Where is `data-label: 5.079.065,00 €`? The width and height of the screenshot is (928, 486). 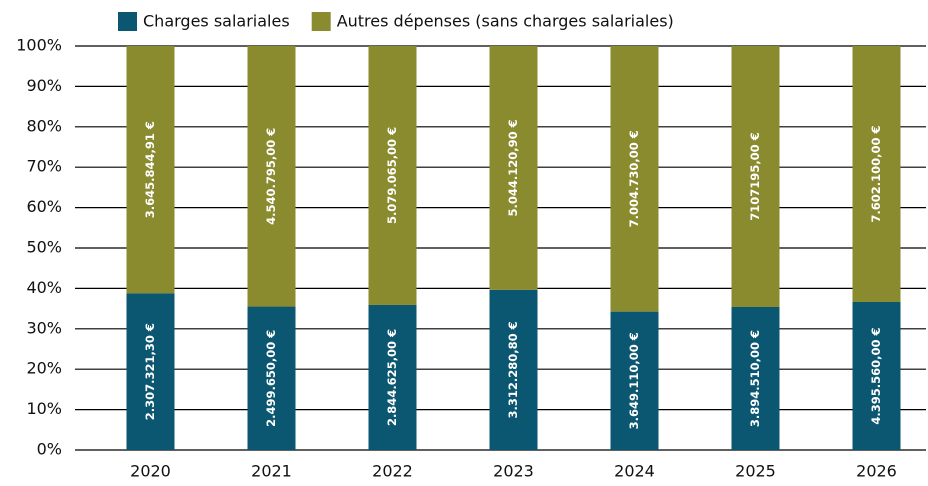
data-label: 5.079.065,00 € is located at coordinates (392, 175).